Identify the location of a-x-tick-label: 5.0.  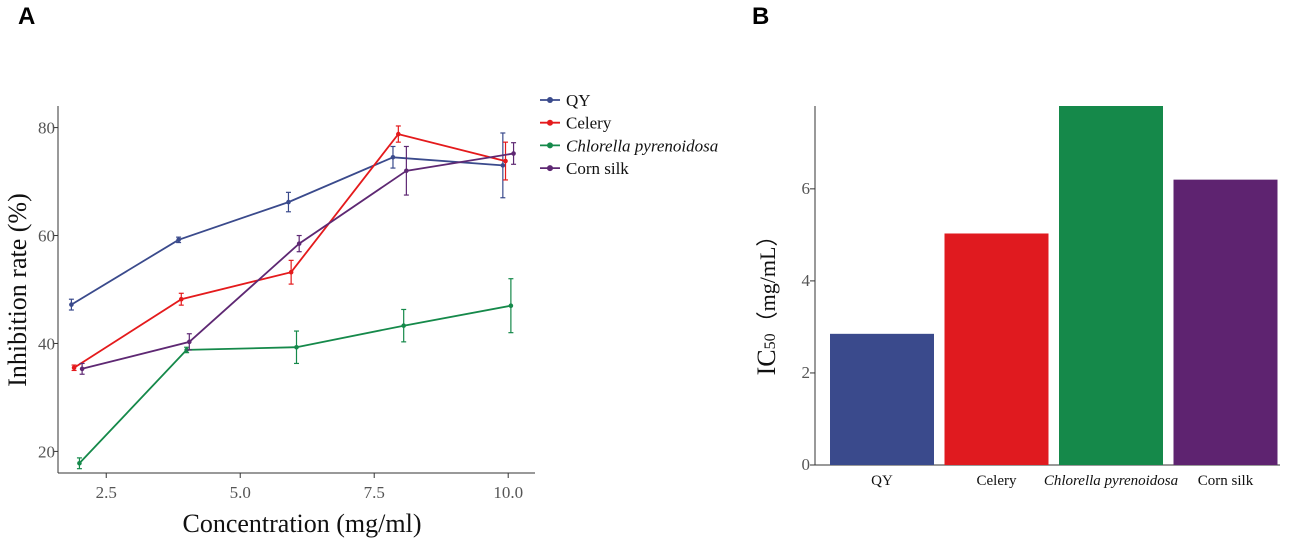
(240, 492).